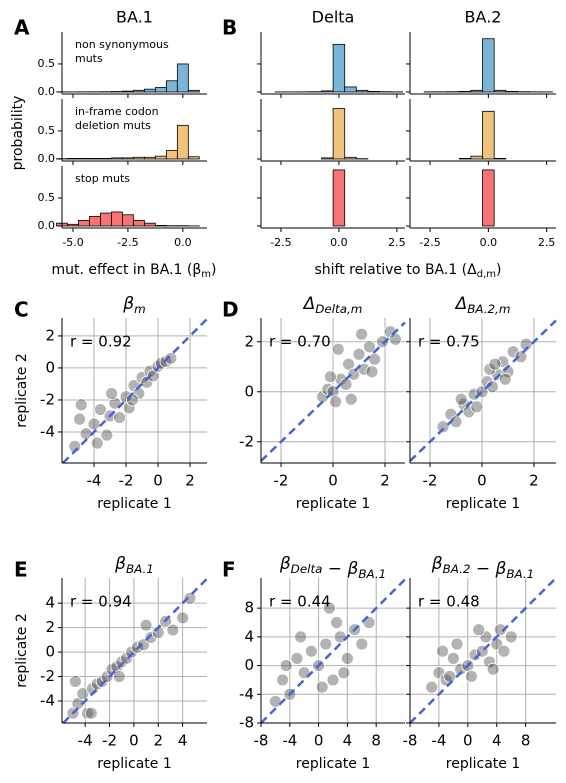  I want to click on panel-letter: C, so click(21, 310).